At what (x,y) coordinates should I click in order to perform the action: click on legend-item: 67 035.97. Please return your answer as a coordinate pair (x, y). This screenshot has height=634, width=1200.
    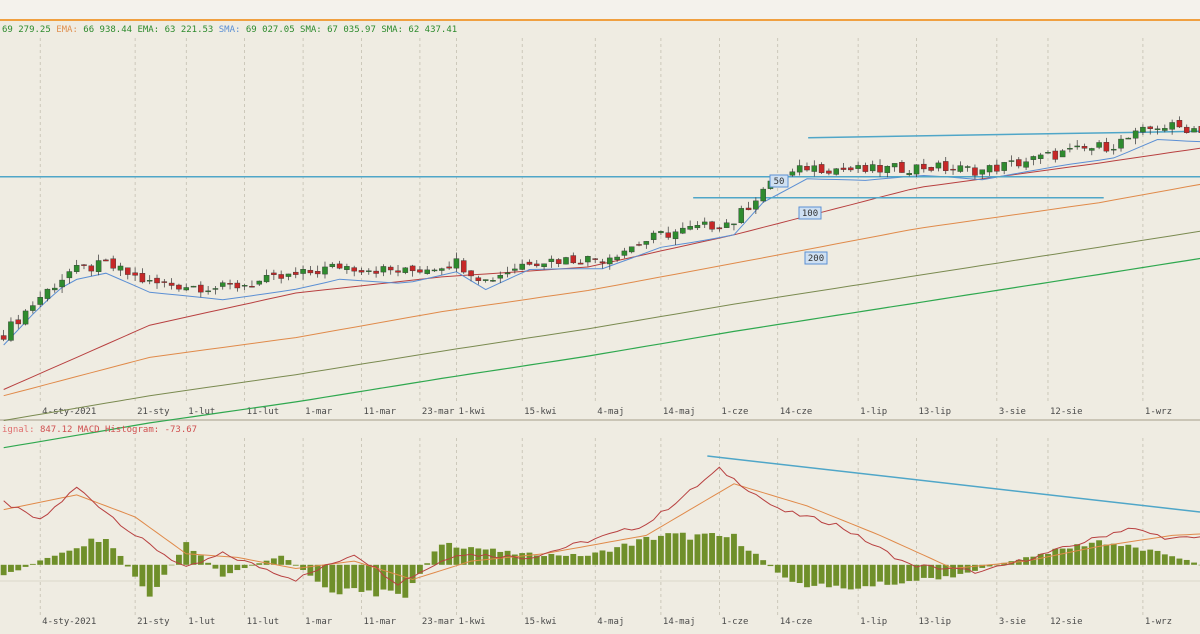
    Looking at the image, I should click on (354, 30).